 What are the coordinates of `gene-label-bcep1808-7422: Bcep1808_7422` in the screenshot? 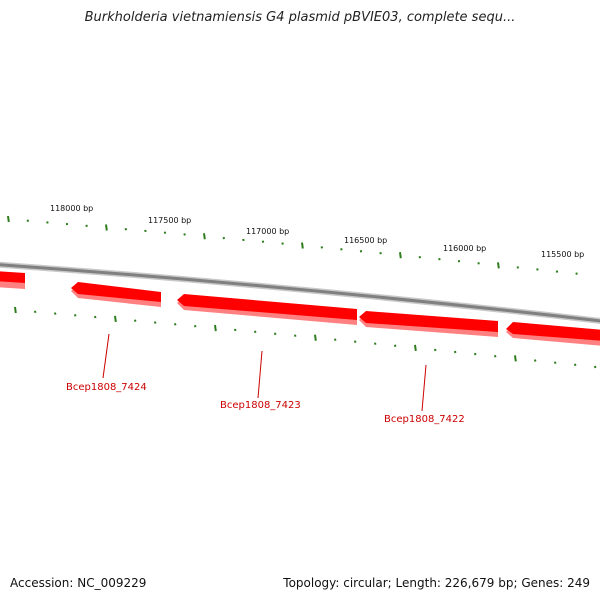 It's located at (424, 419).